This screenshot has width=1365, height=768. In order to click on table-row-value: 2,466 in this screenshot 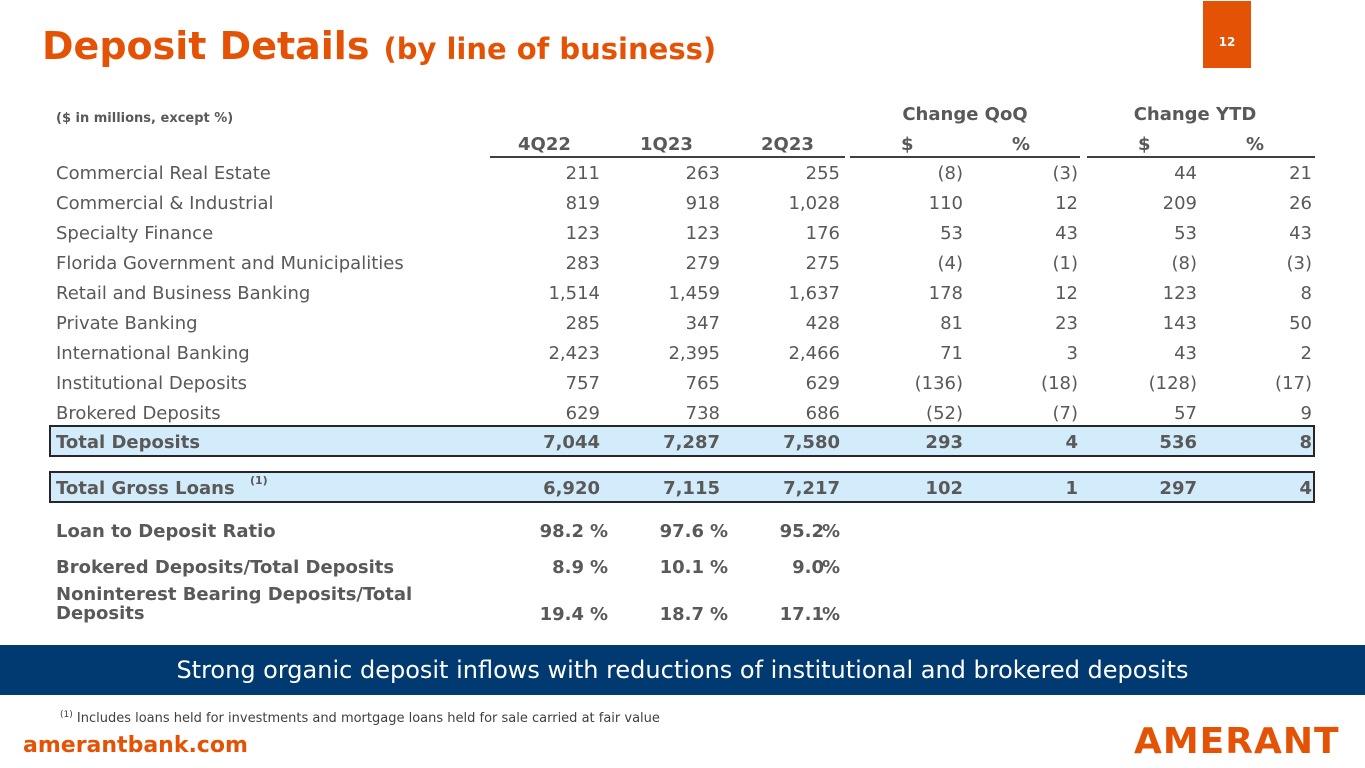, I will do `click(814, 353)`.